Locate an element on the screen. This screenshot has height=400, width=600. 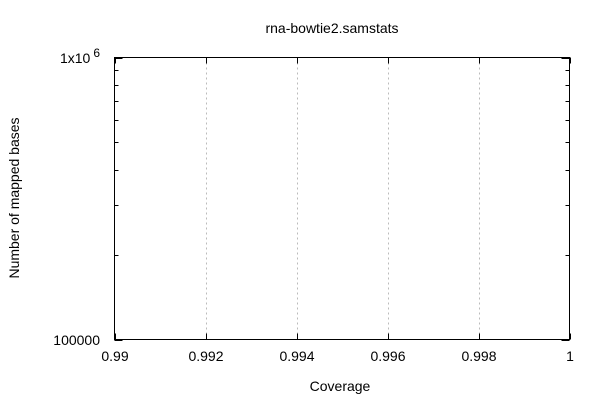
y-tick-label-upper-mantissa: 1x10 is located at coordinates (75, 58).